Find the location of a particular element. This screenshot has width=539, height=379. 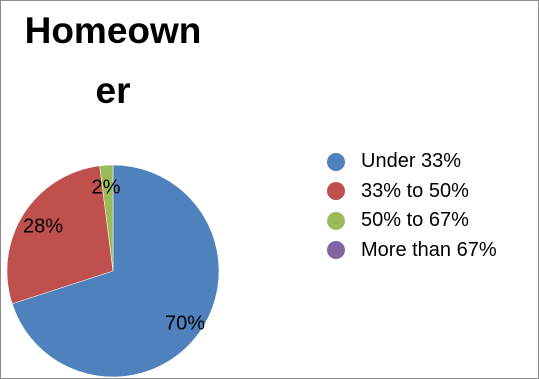

legend-label-33-to-50: 33% to 50% is located at coordinates (415, 190).